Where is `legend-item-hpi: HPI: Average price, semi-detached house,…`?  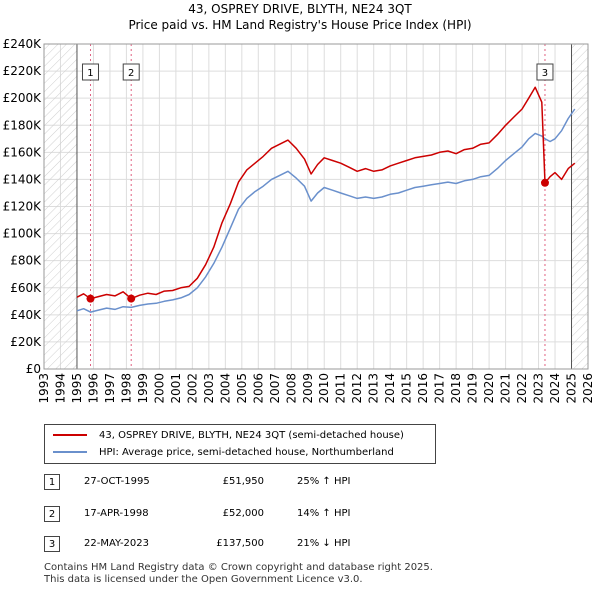
legend-item-hpi: HPI: Average price, semi-detached house,… is located at coordinates (223, 453).